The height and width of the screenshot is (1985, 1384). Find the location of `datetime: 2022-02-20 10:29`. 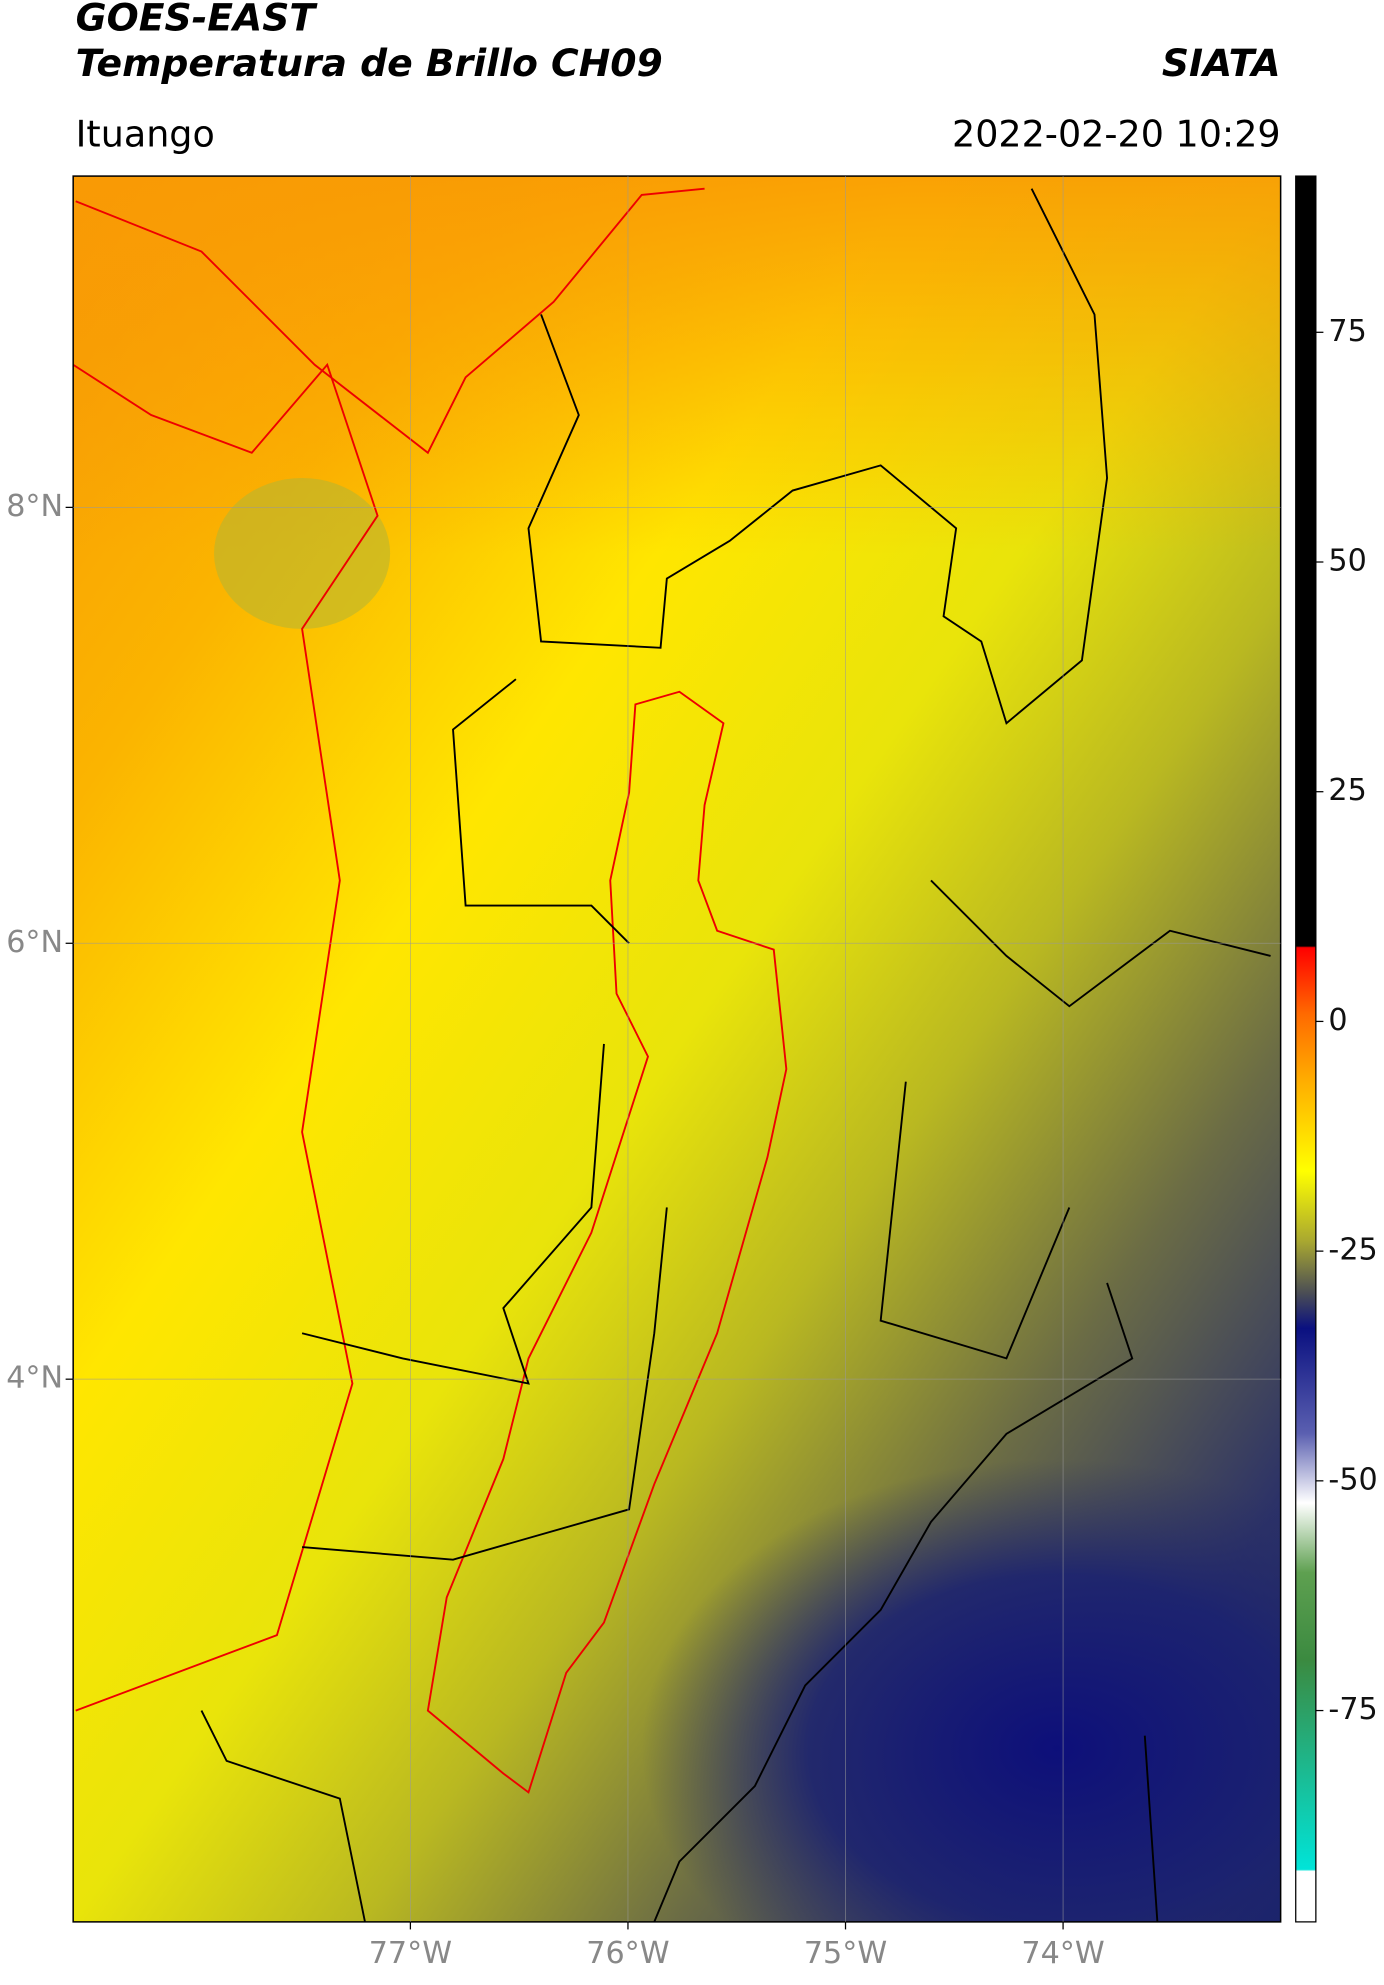

datetime: 2022-02-20 10:29 is located at coordinates (1116, 133).